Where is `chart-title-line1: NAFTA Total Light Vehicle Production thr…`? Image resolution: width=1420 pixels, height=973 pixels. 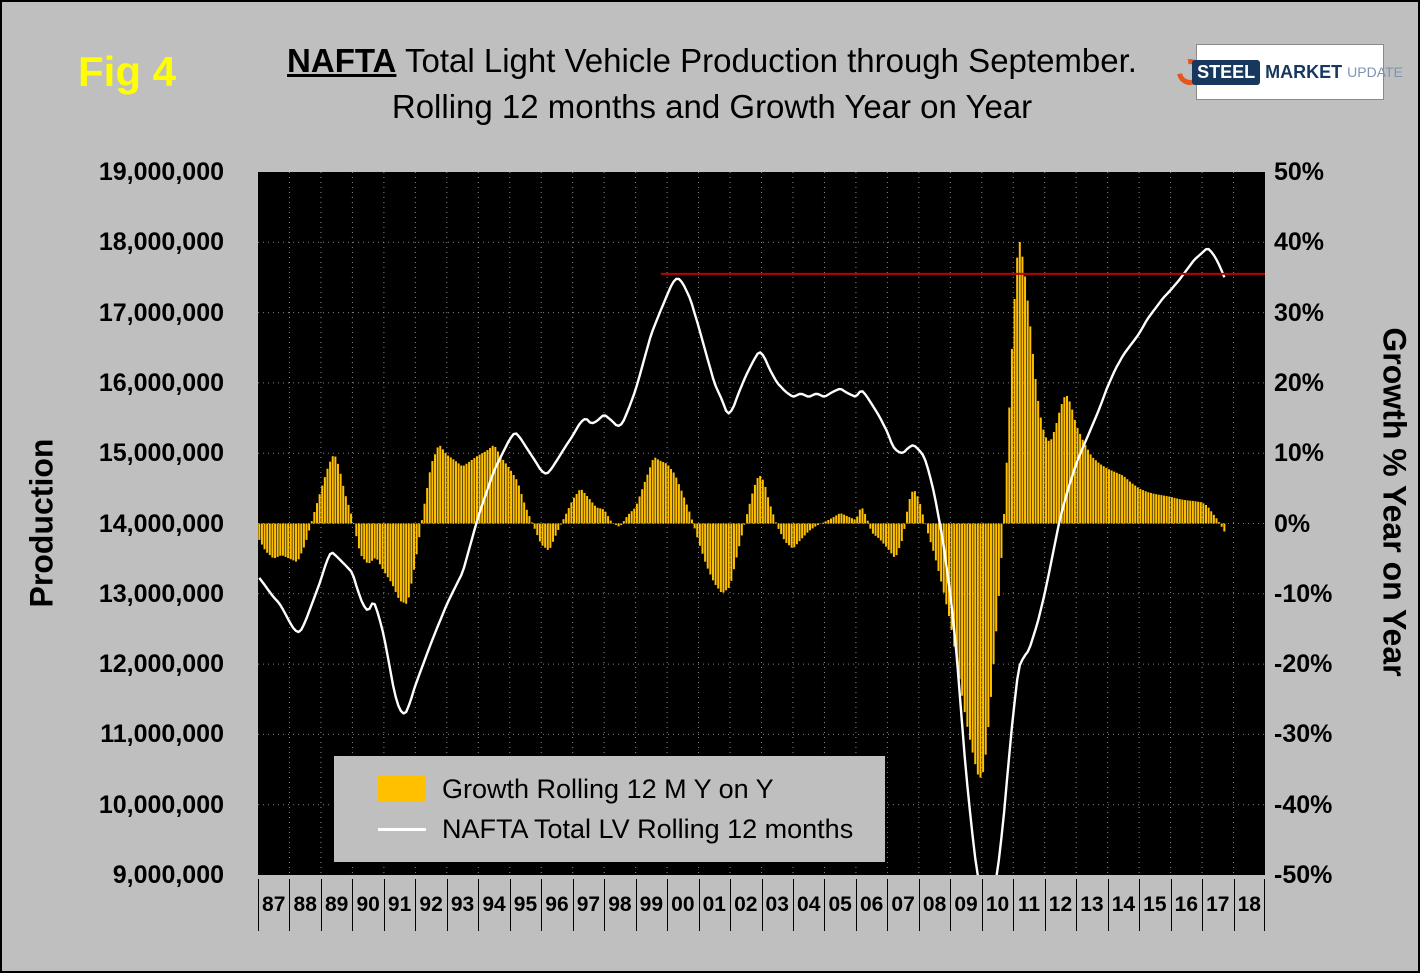
chart-title-line1: NAFTA Total Light Vehicle Production thr… is located at coordinates (712, 61).